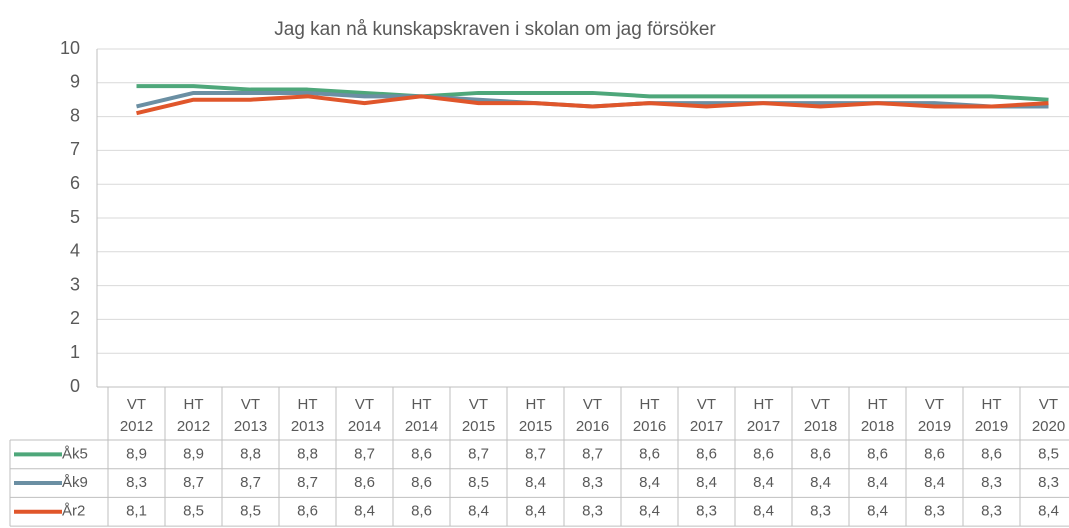 This screenshot has height=528, width=1069. I want to click on category-text: HT 2012, so click(193, 415).